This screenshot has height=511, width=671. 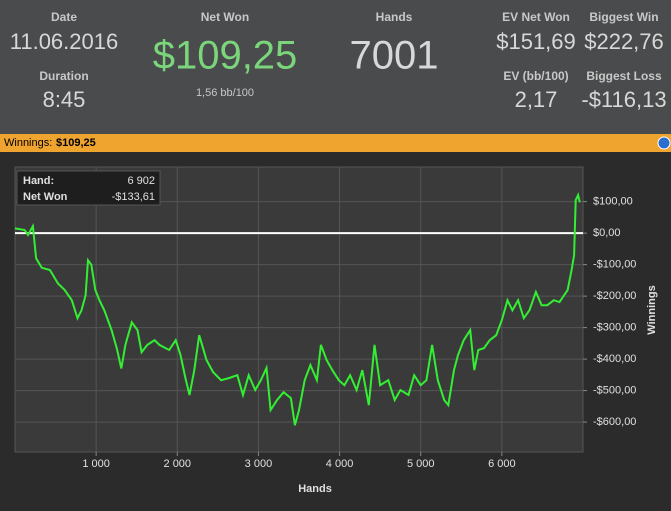 I want to click on y-axis-title: Winnings, so click(x=652, y=309).